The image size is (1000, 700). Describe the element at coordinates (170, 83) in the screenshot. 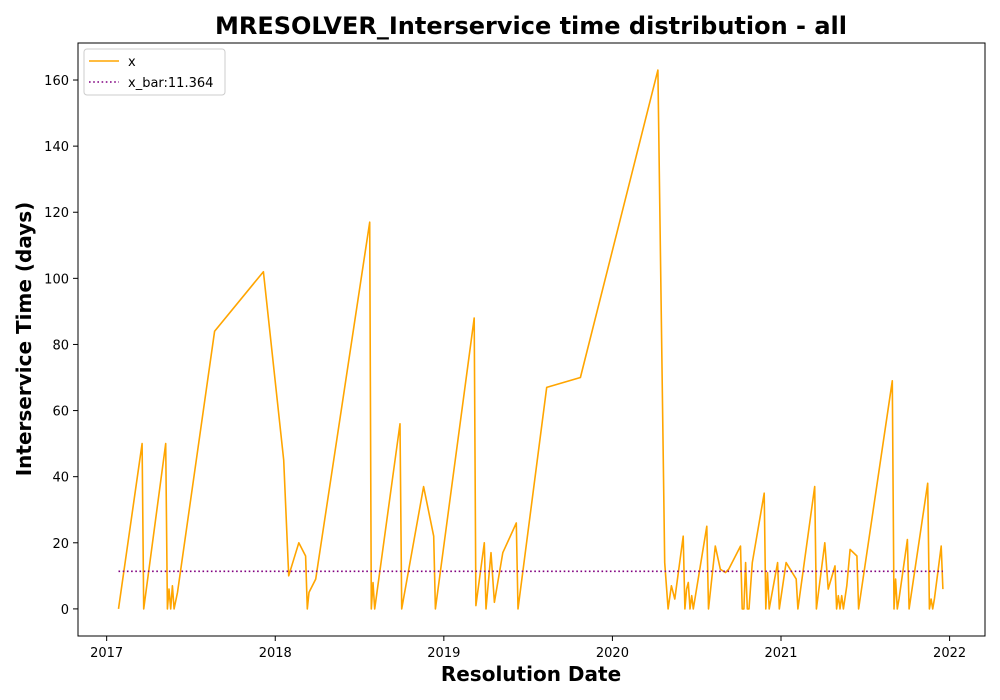

I see `legend-label-x-bar: x_bar:11.364` at that location.